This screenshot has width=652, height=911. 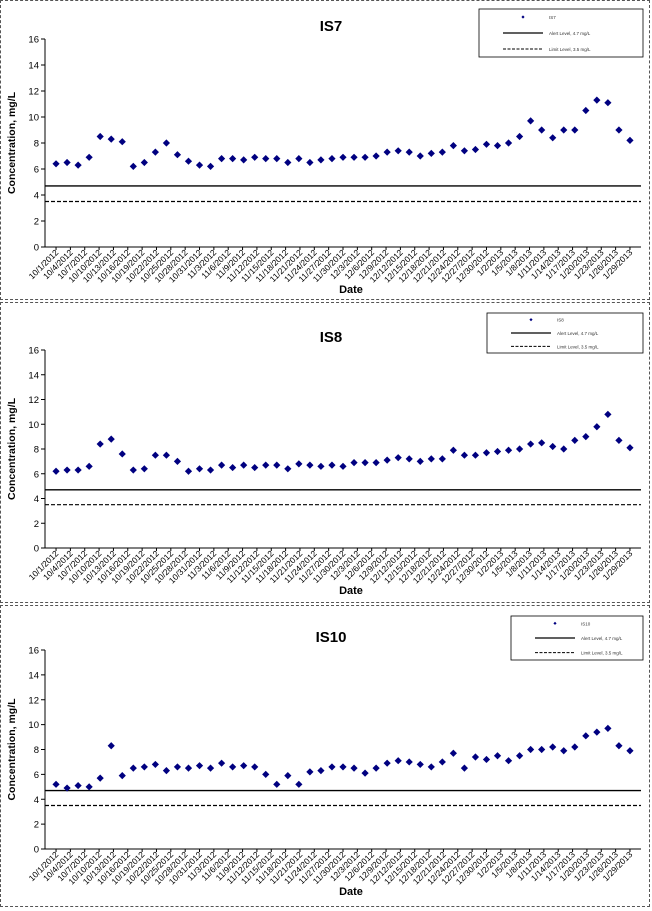 I want to click on chart-title: IS7, so click(x=331, y=26).